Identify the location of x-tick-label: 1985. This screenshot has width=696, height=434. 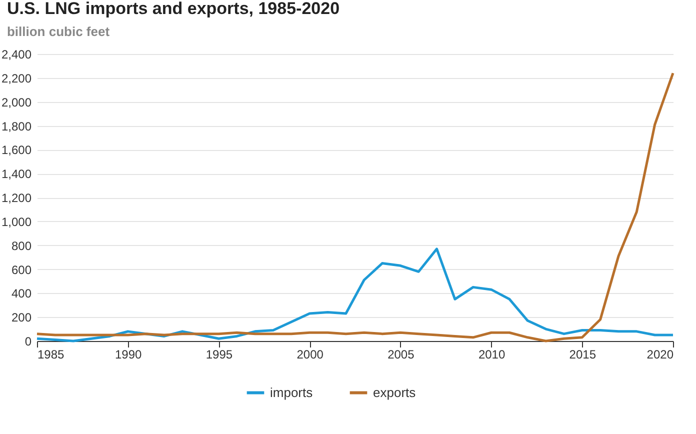
(51, 355).